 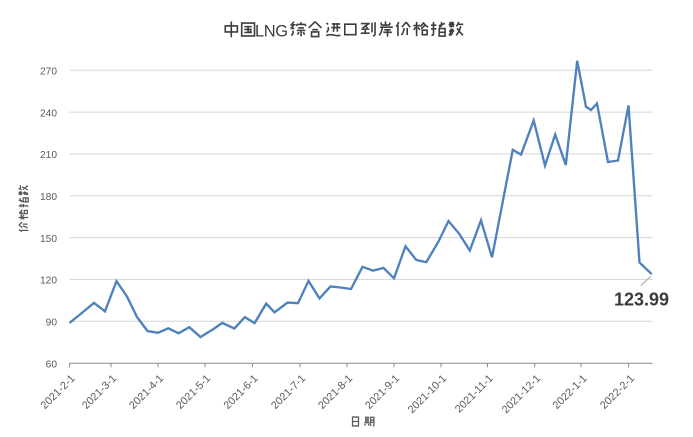 I want to click on svg-text: 90, so click(x=52, y=322).